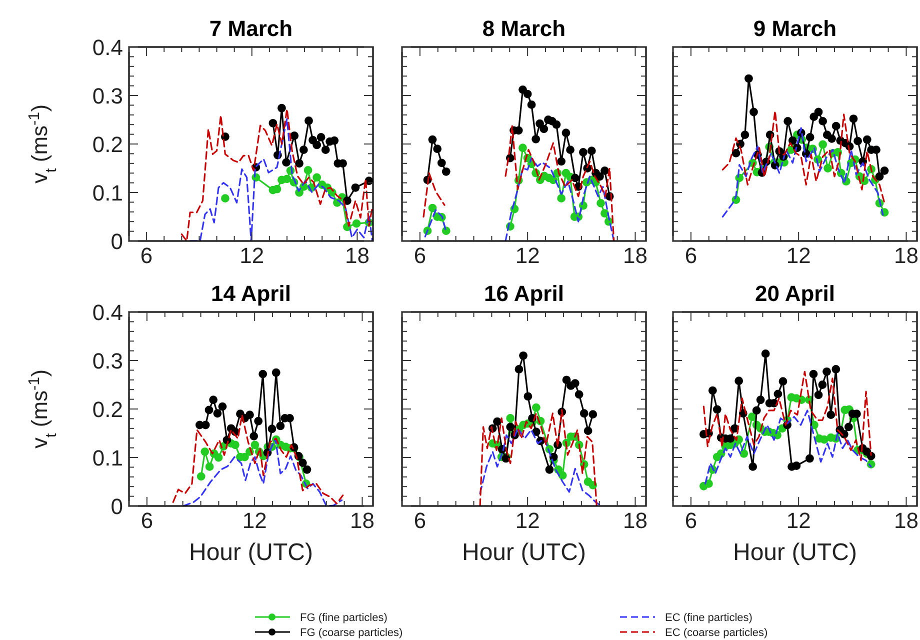 Image resolution: width=920 pixels, height=640 pixels. Describe the element at coordinates (351, 633) in the screenshot. I see `legend-label: FG (coarse particles)` at that location.